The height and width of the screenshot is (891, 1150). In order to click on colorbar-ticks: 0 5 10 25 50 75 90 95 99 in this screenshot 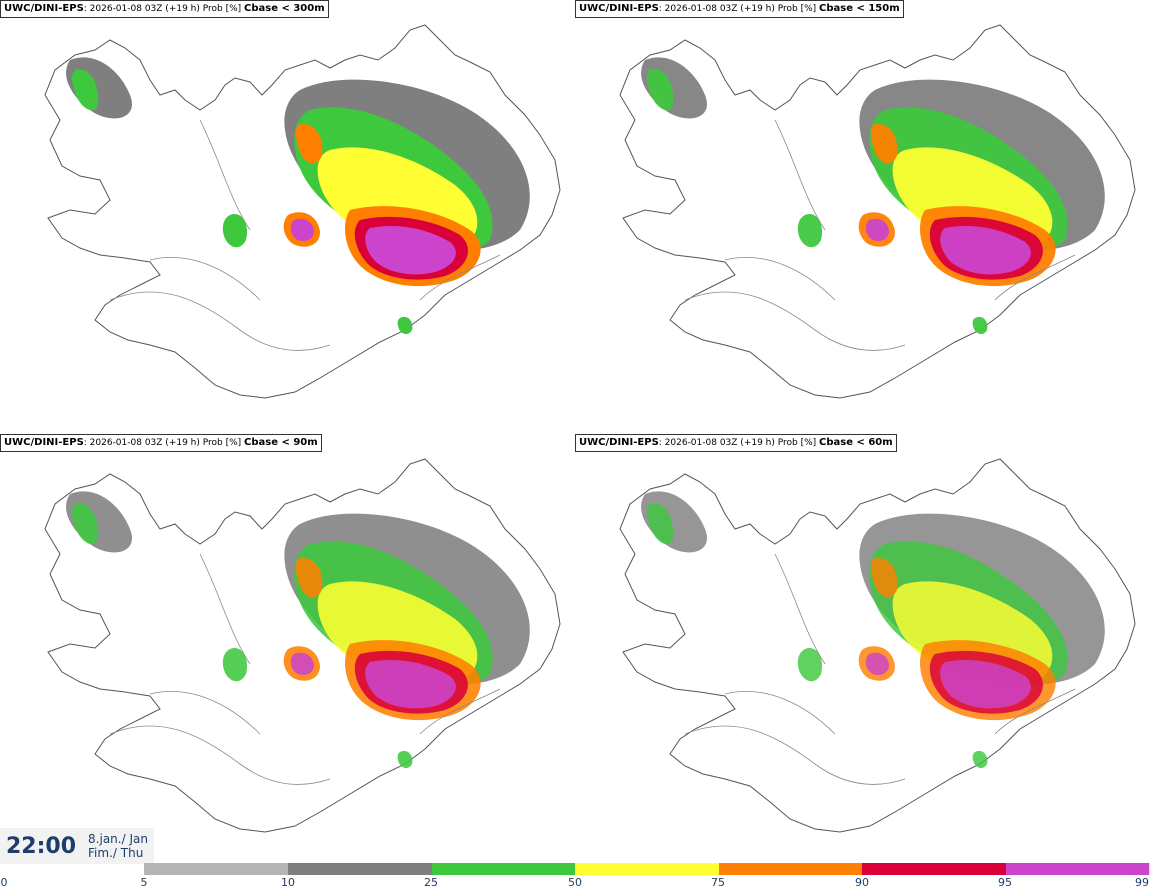, I will do `click(575, 883)`.